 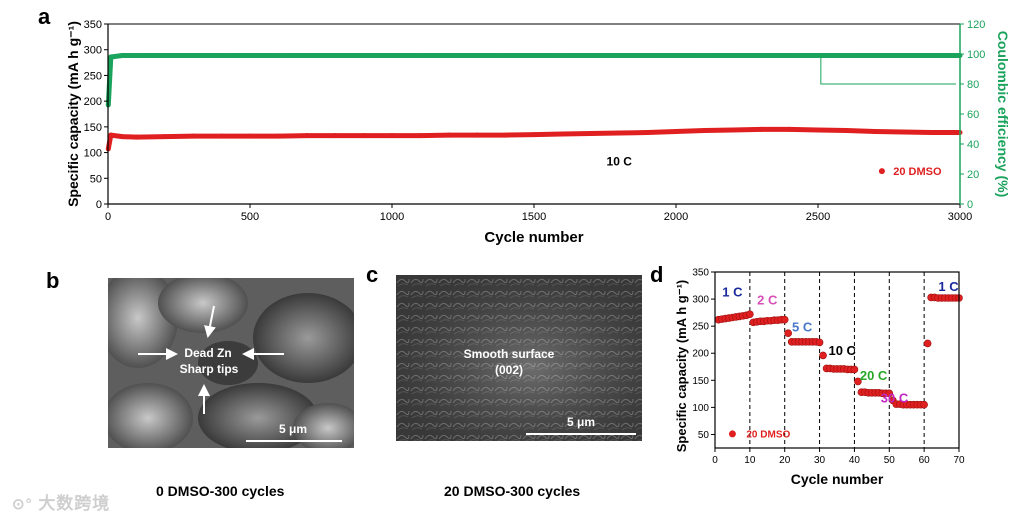 What do you see at coordinates (732, 291) in the screenshot?
I see `rate-label: 1 C` at bounding box center [732, 291].